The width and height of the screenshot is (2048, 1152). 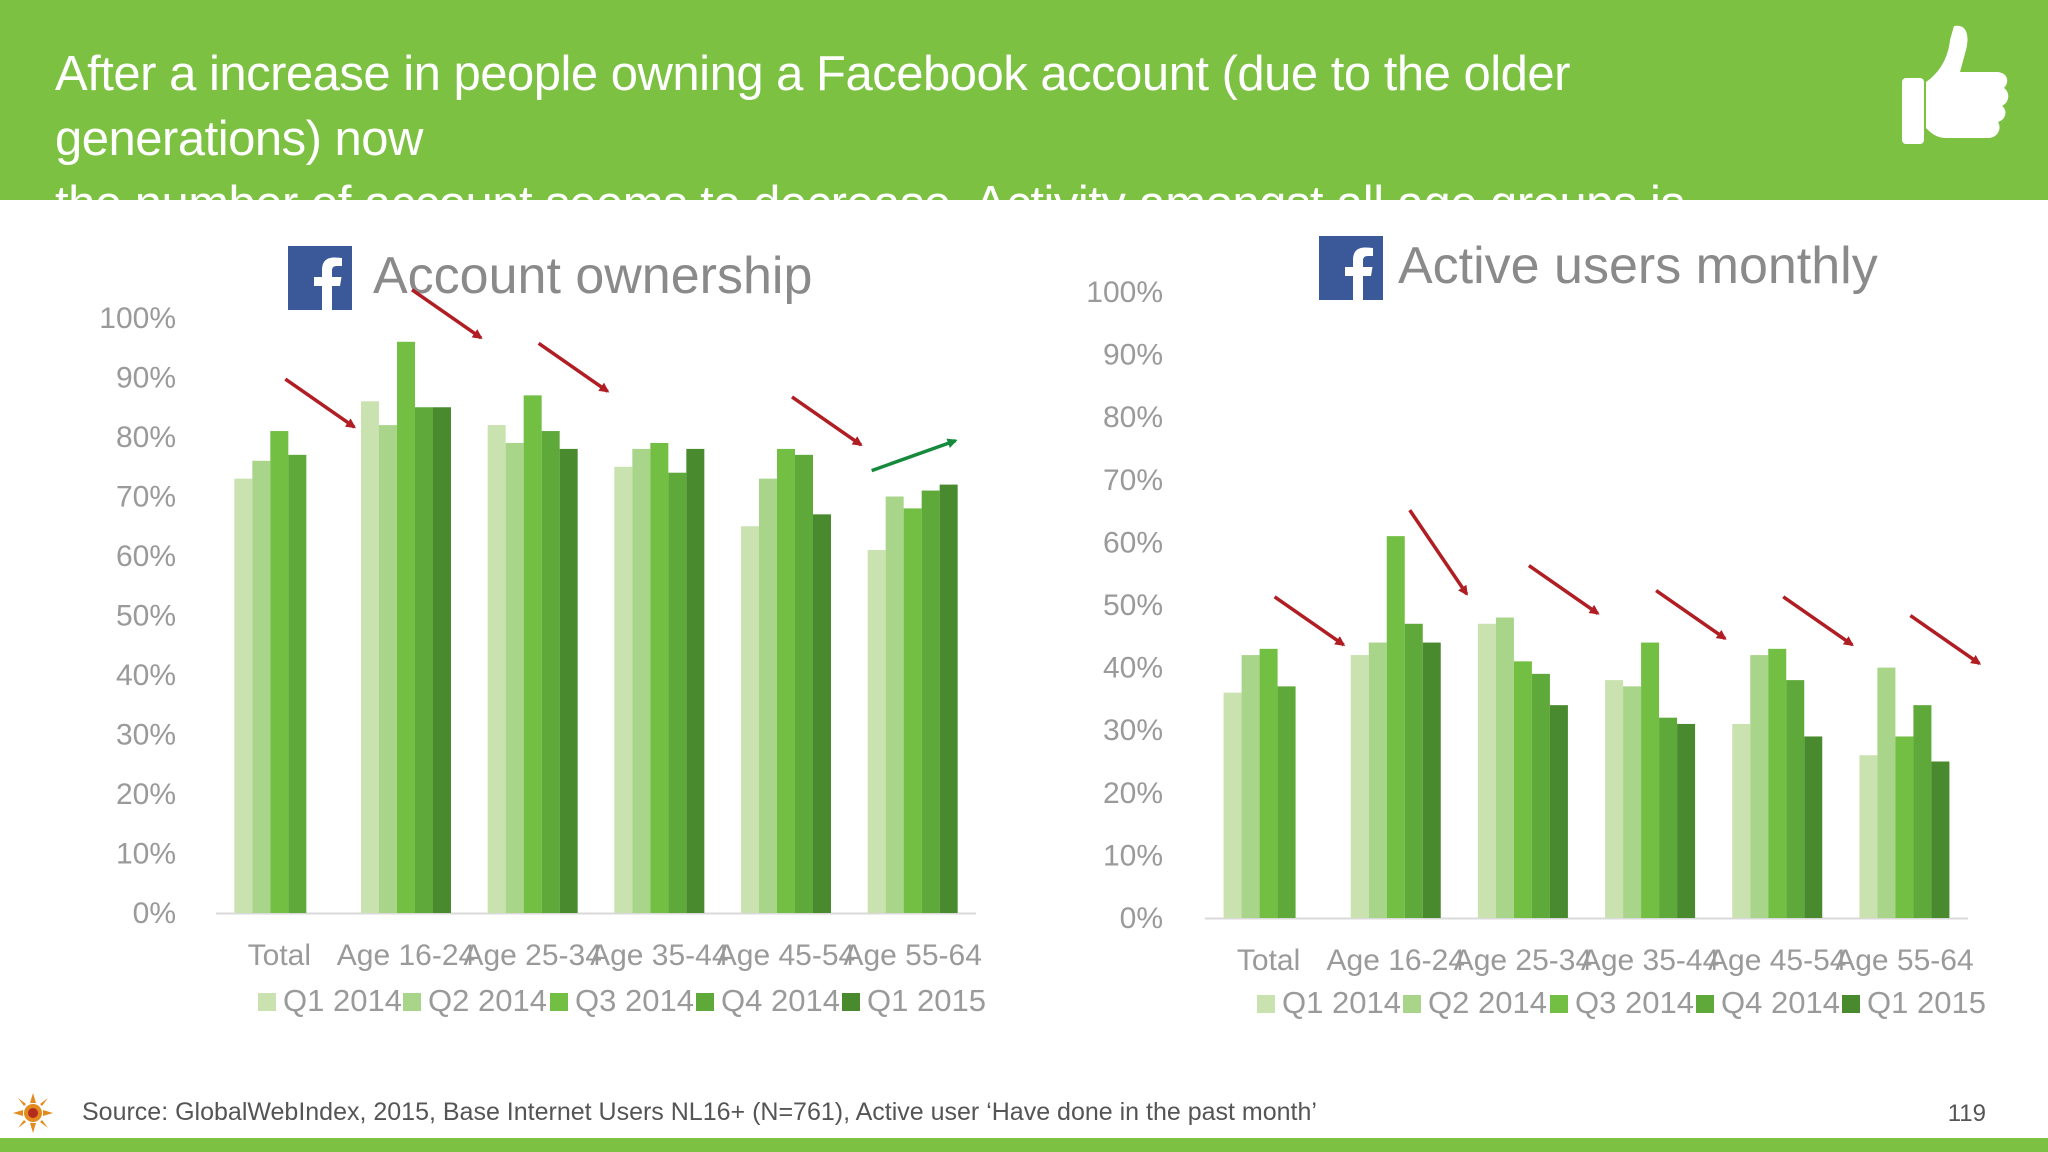 I want to click on chart-2-category-label: Total, so click(x=1268, y=960).